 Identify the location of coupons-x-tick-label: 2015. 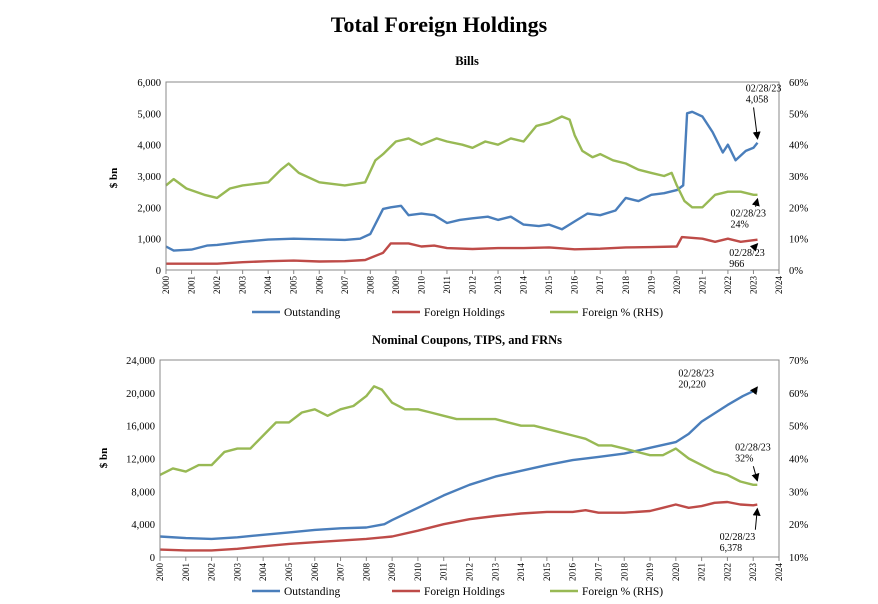
(547, 572).